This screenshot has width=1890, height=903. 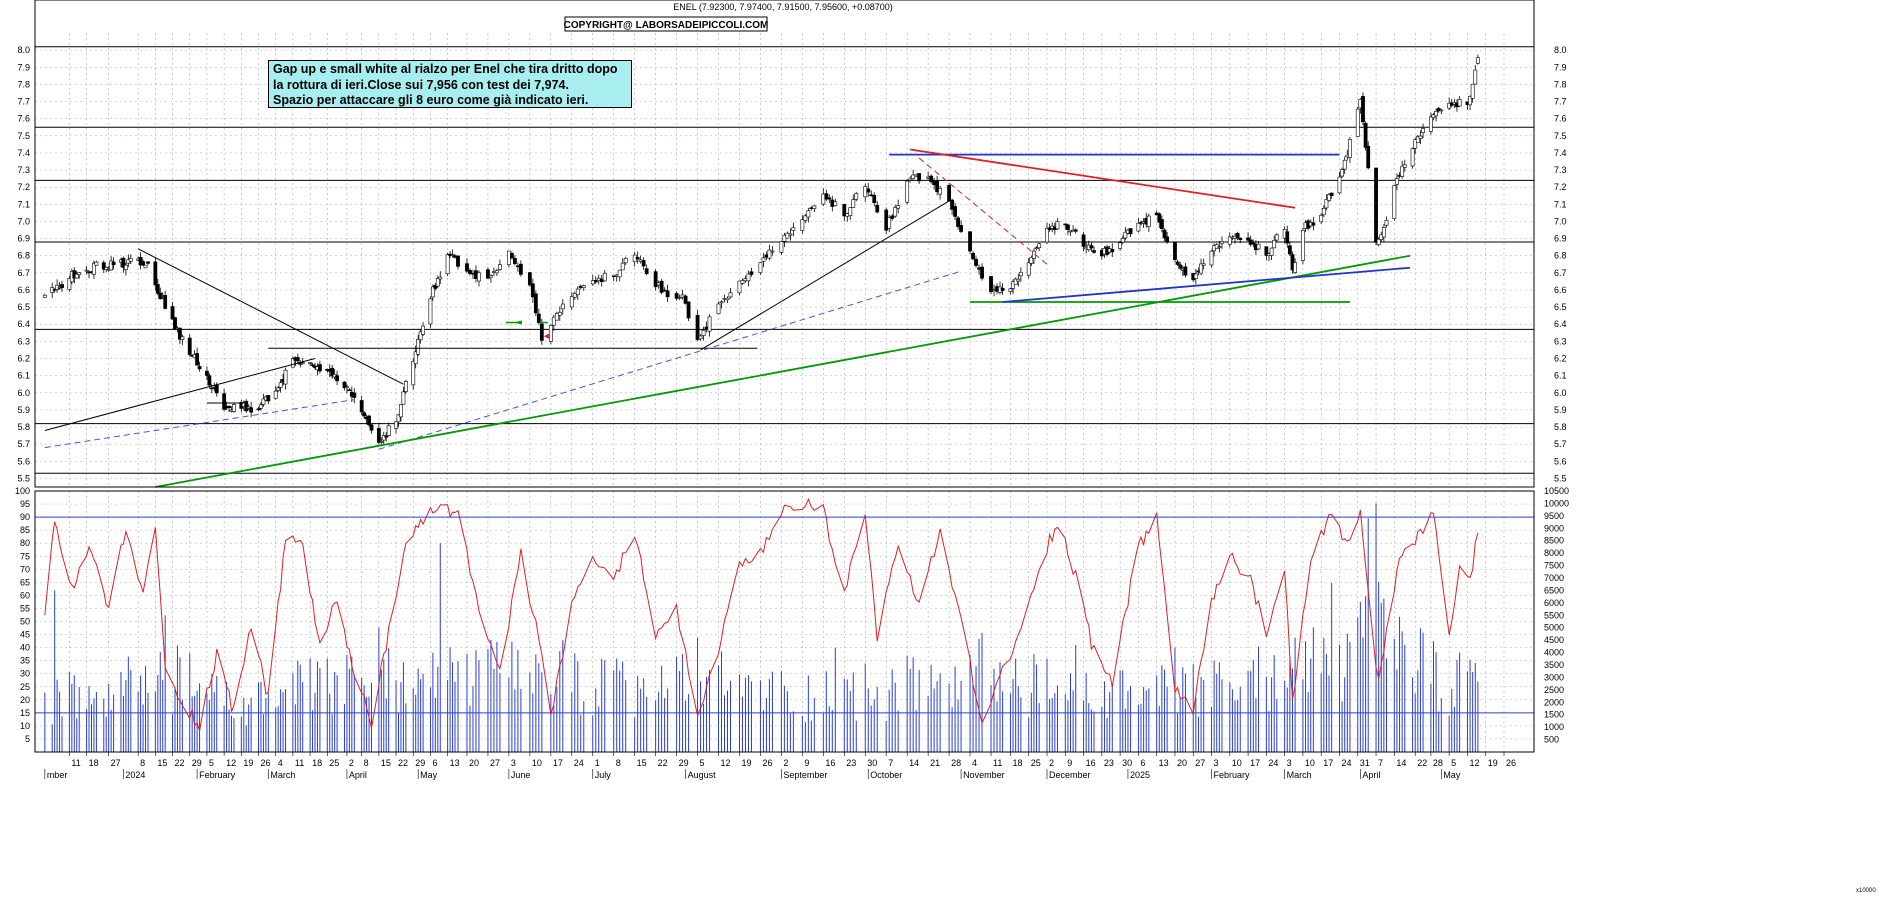 What do you see at coordinates (23, 153) in the screenshot?
I see `price-axis-tick-left: 7.4` at bounding box center [23, 153].